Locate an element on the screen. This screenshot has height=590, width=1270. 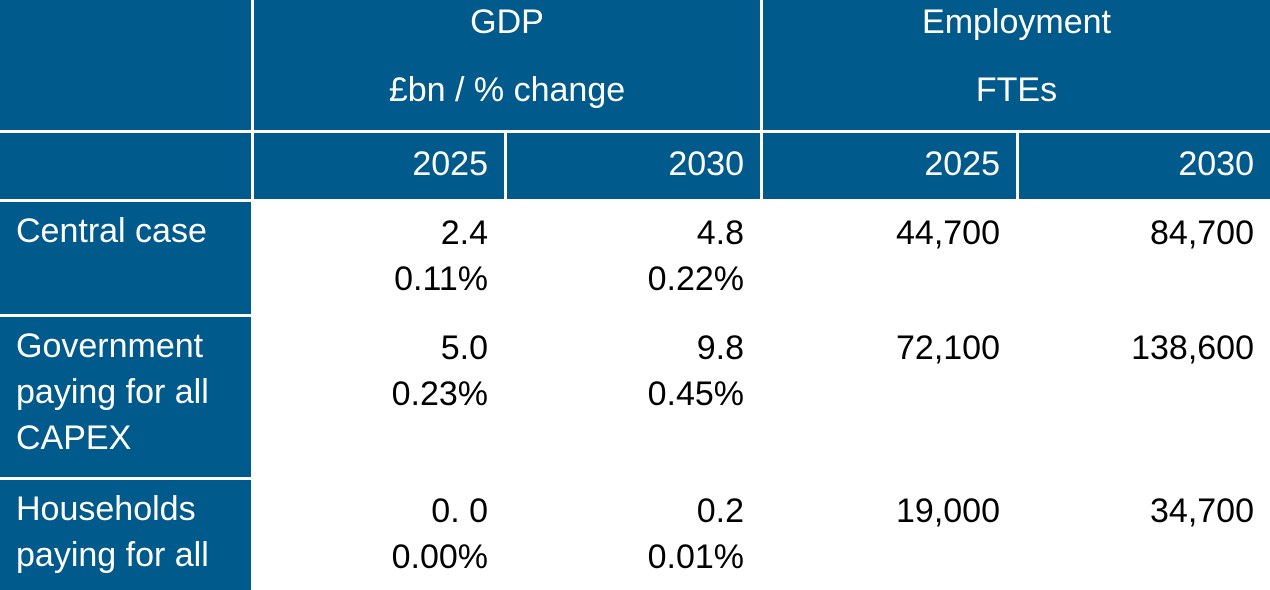
government-employment-2025: 72,100 is located at coordinates (948, 348).